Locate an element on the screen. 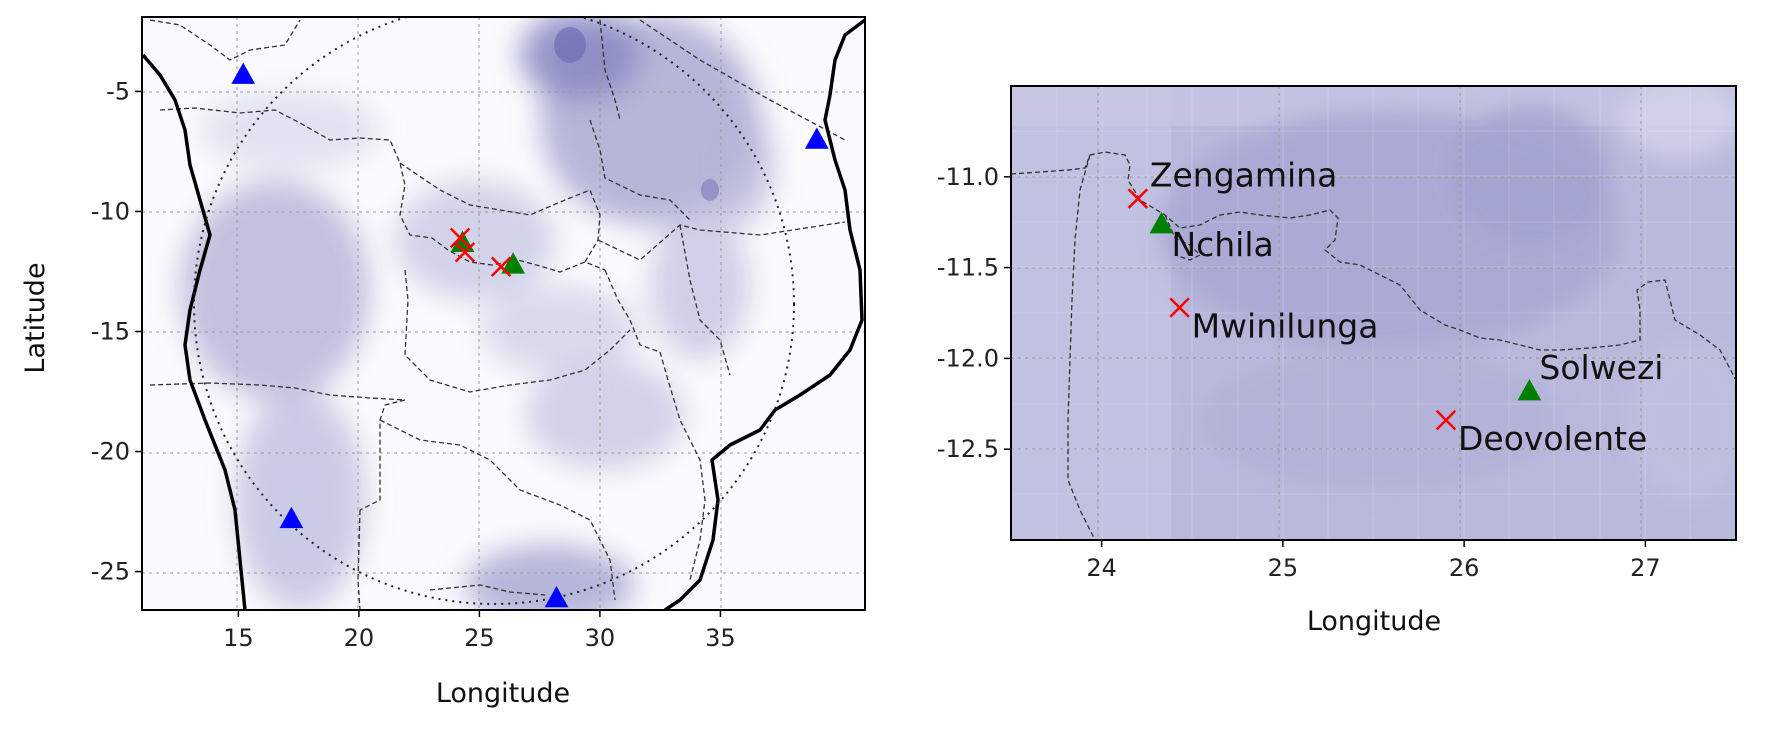 This screenshot has height=733, width=1771. overview-xtick-label: 20 is located at coordinates (359, 638).